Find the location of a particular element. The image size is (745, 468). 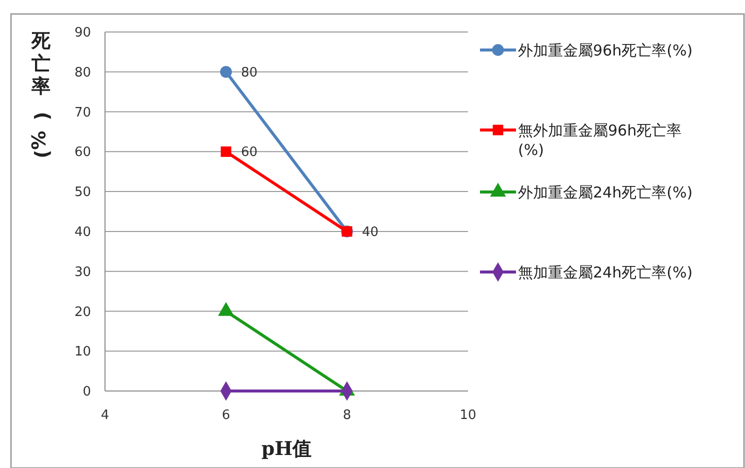

x-tick-label: 8 is located at coordinates (347, 415).